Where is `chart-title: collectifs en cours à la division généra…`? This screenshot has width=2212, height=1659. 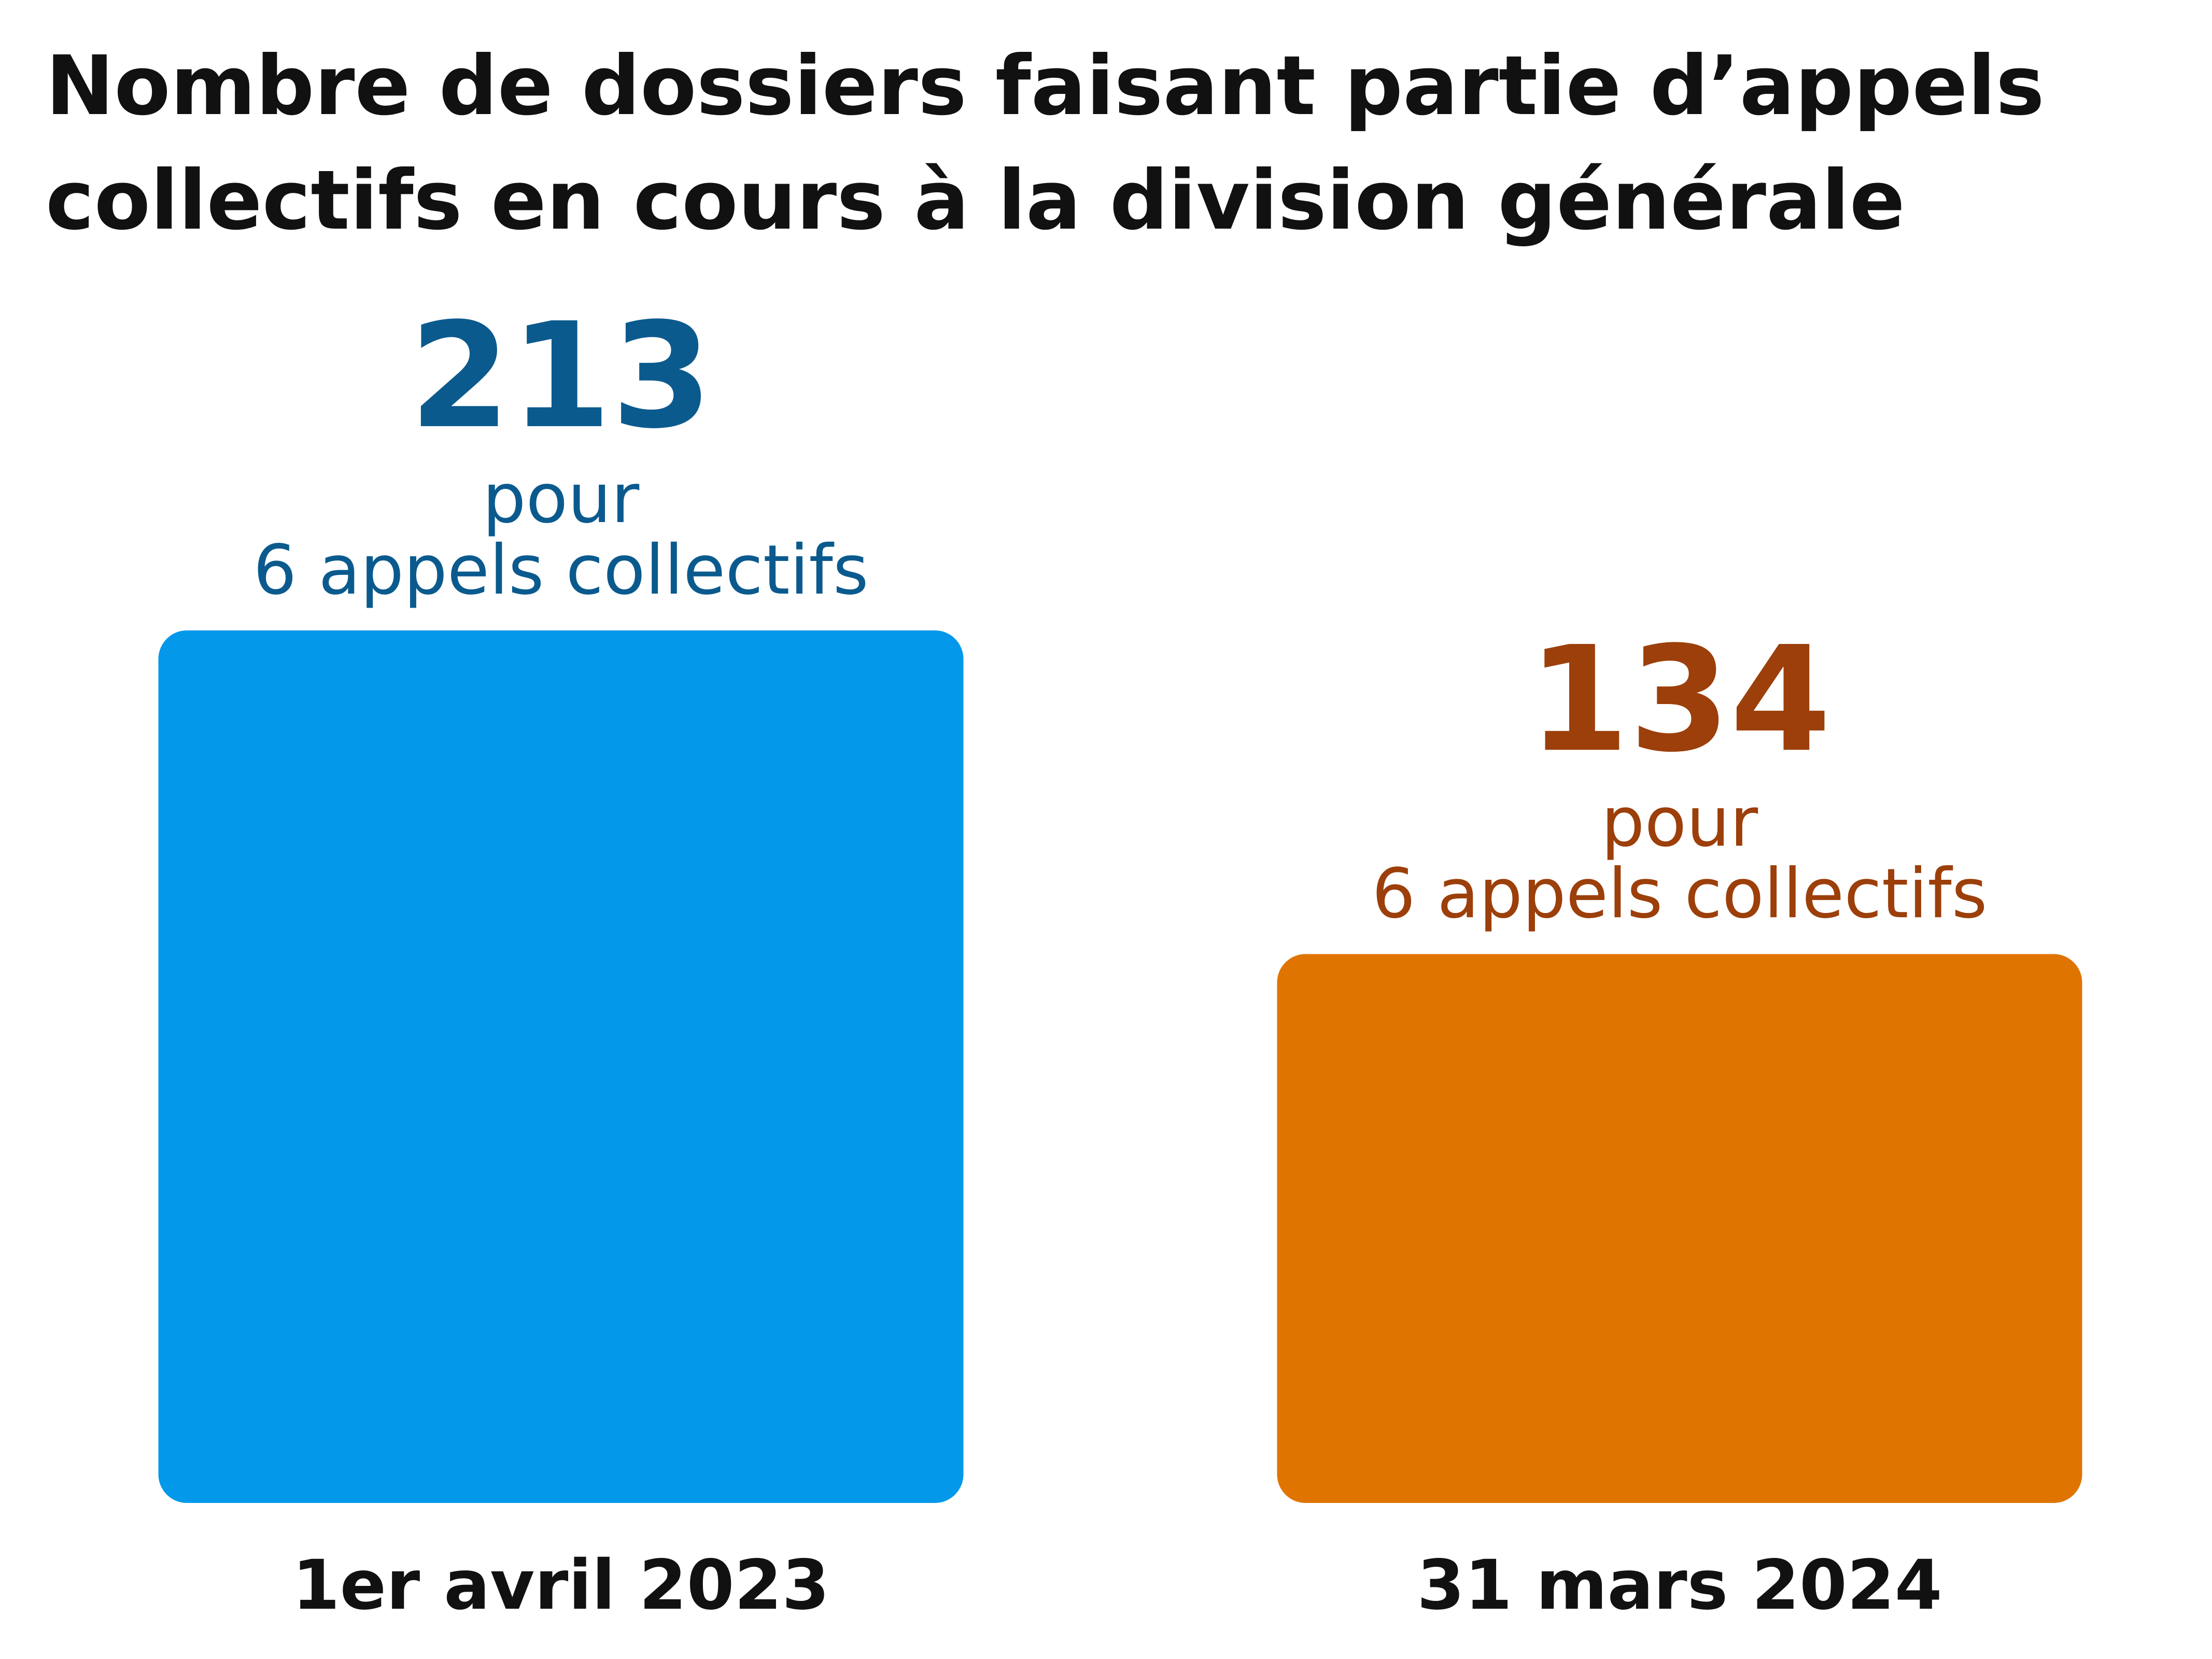 chart-title: collectifs en cours à la division généra… is located at coordinates (975, 200).